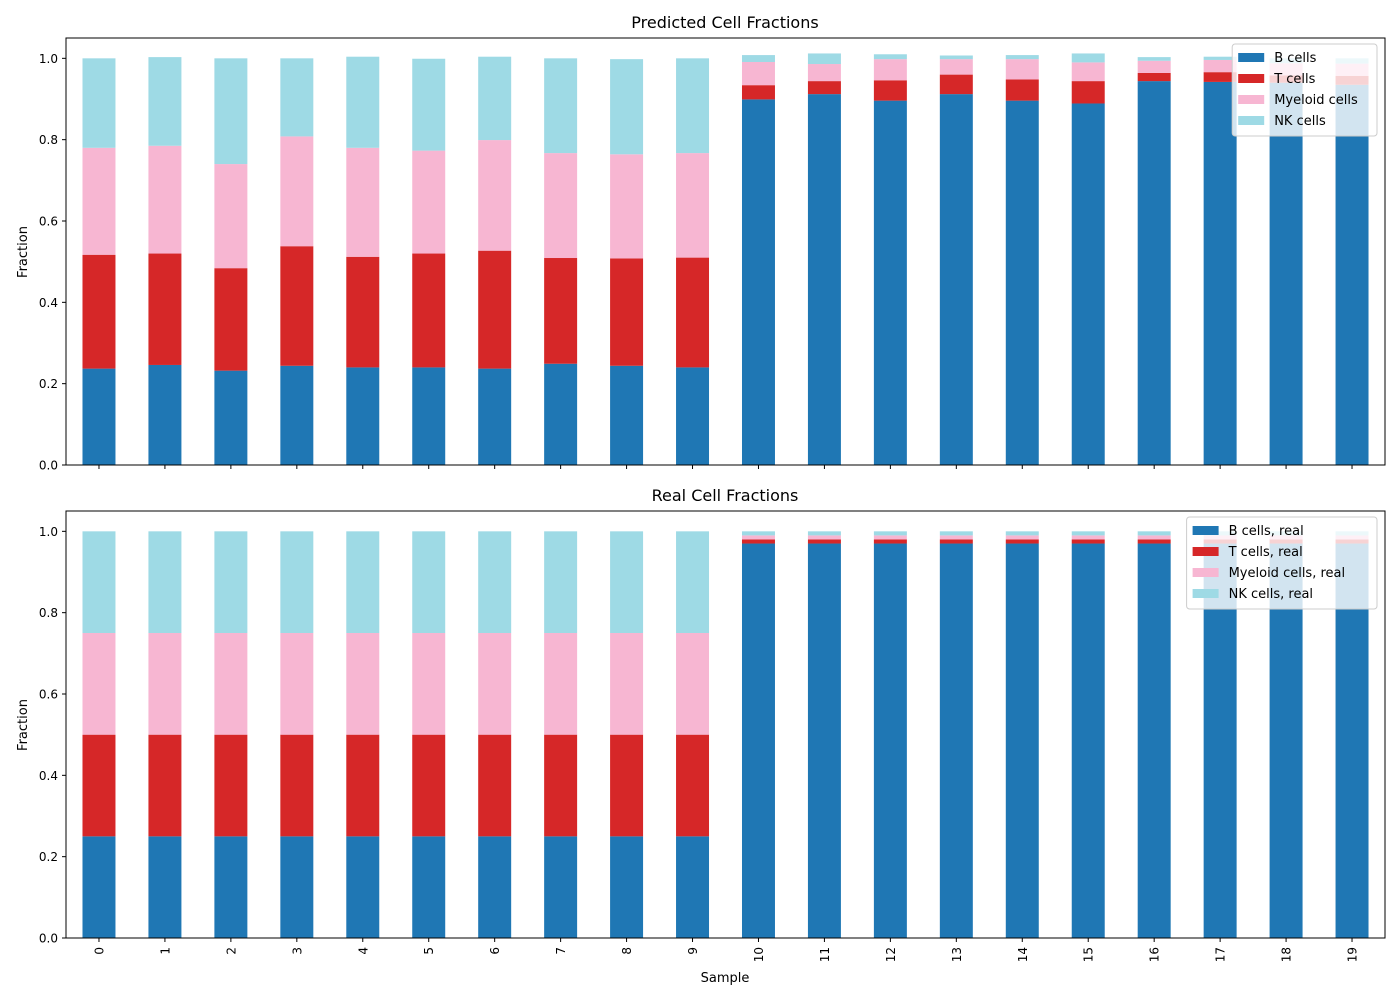 The image size is (1400, 1000). Describe the element at coordinates (627, 951) in the screenshot. I see `x-tick-label: 8` at that location.